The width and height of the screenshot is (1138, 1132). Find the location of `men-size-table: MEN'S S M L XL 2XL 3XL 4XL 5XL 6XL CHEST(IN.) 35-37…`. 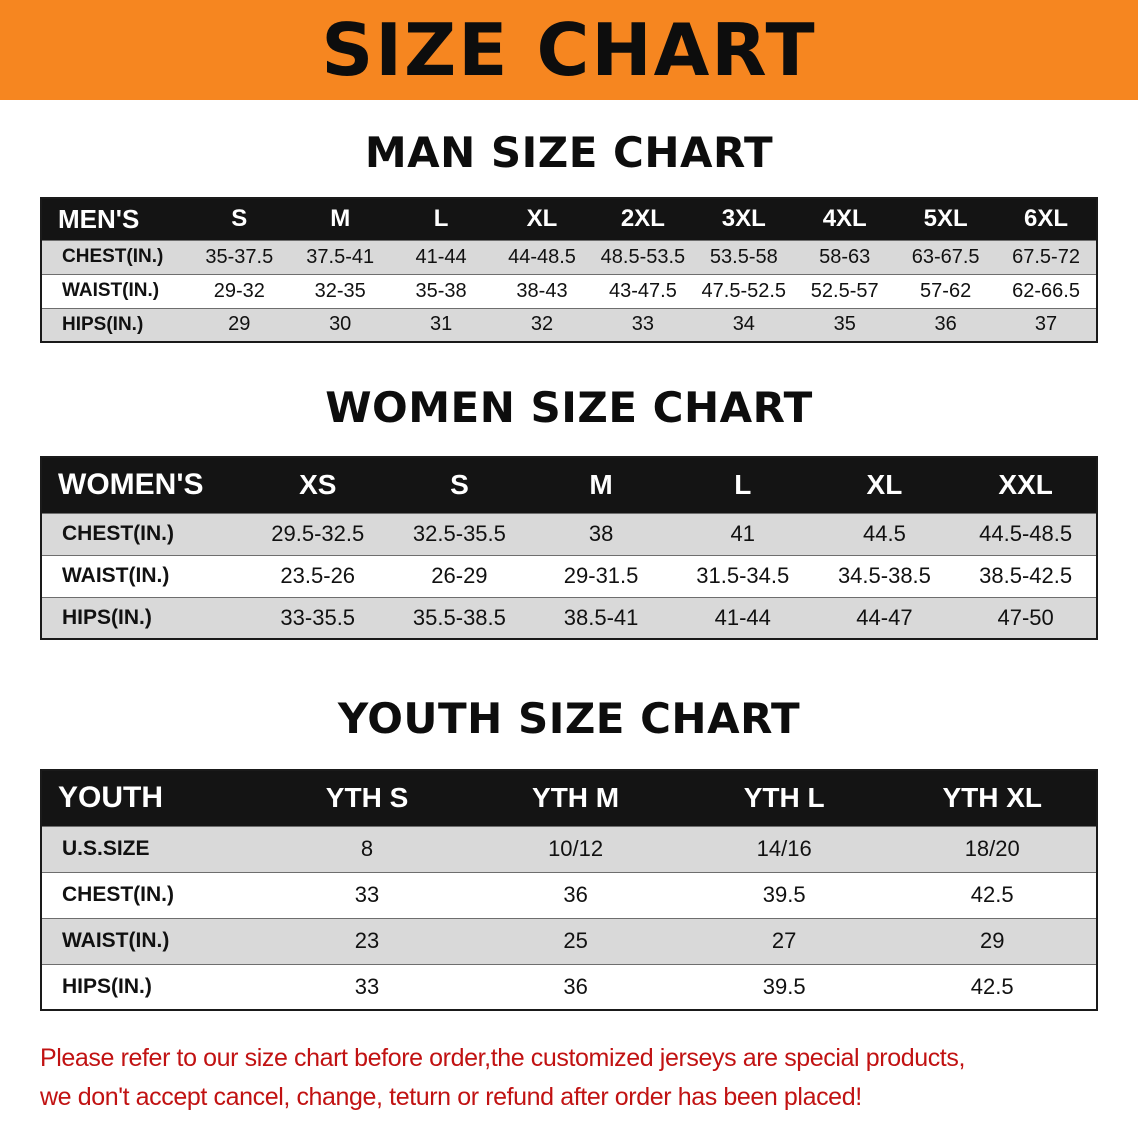

men-size-table: MEN'S S M L XL 2XL 3XL 4XL 5XL 6XL CHEST(IN.) 35-37… is located at coordinates (569, 270).